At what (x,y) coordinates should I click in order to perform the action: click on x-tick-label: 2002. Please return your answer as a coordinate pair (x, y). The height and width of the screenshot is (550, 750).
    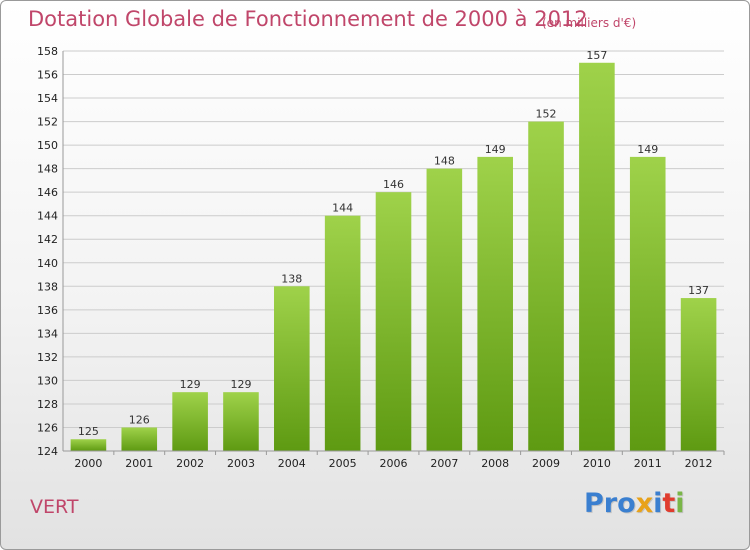
    Looking at the image, I should click on (190, 463).